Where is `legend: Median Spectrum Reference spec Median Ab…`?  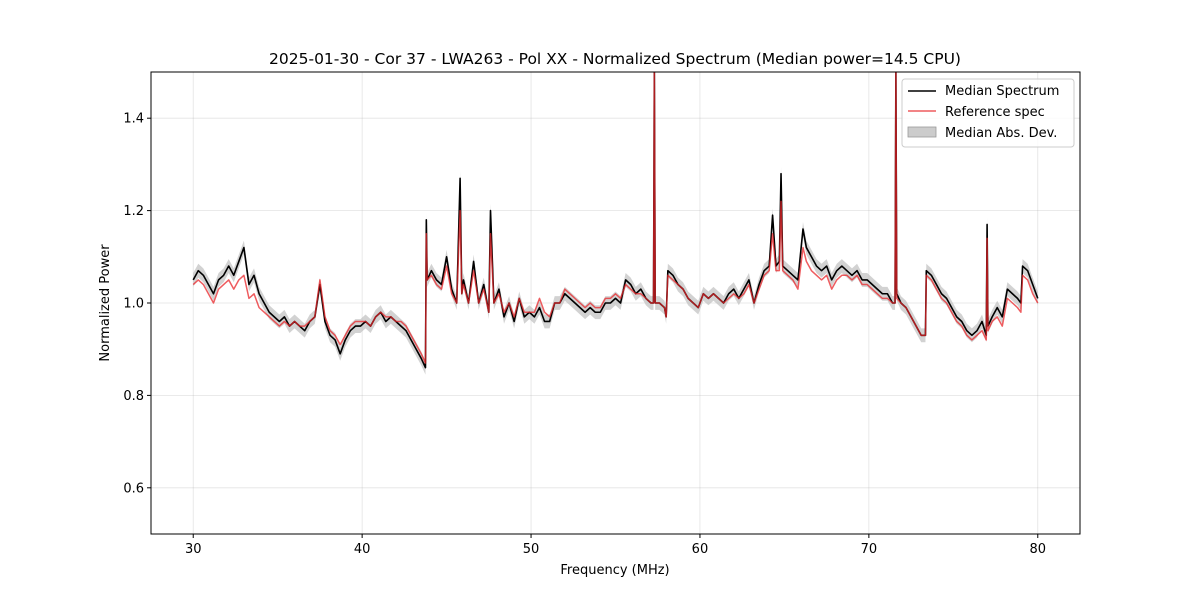 legend: Median Spectrum Reference spec Median Ab… is located at coordinates (988, 113).